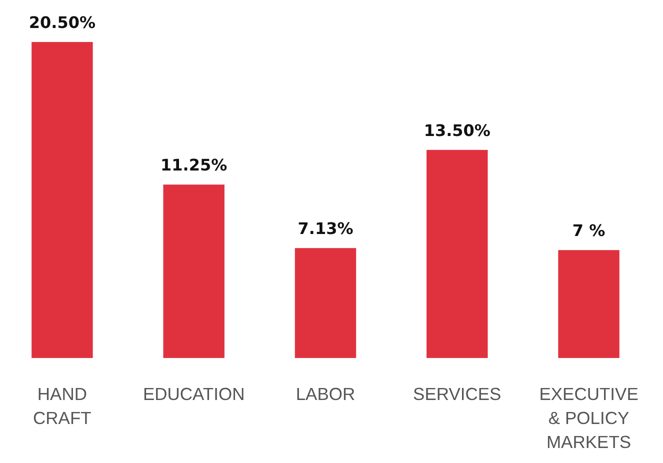  What do you see at coordinates (62, 406) in the screenshot?
I see `x-tick-label: HAND CRAFT` at bounding box center [62, 406].